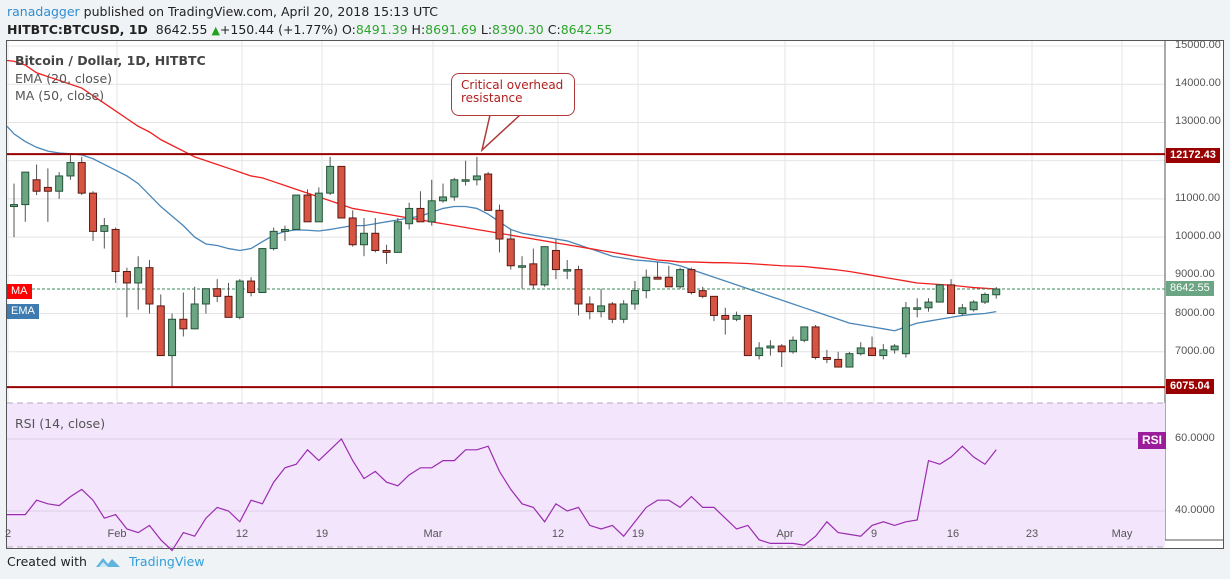 The width and height of the screenshot is (1230, 579). What do you see at coordinates (785, 534) in the screenshot?
I see `time-axis-label: Apr` at bounding box center [785, 534].